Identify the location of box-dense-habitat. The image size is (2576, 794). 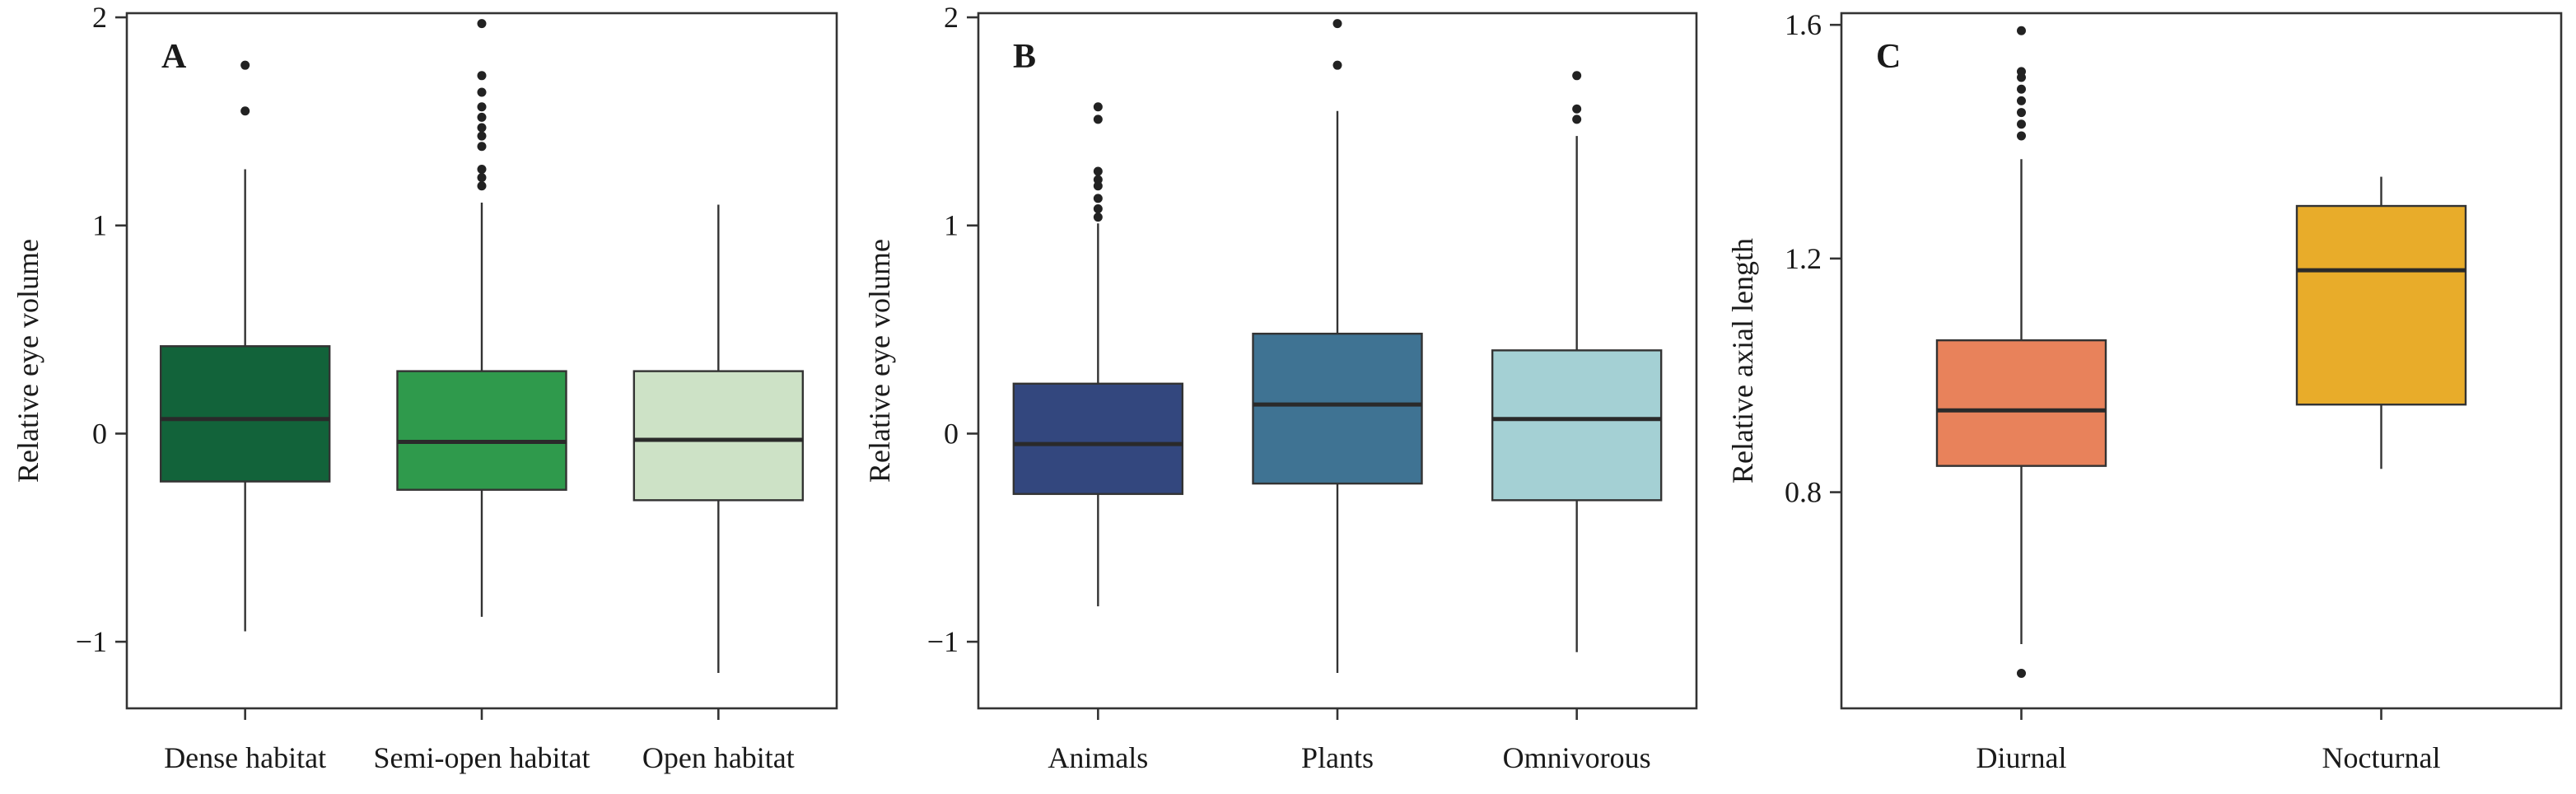
(245, 346).